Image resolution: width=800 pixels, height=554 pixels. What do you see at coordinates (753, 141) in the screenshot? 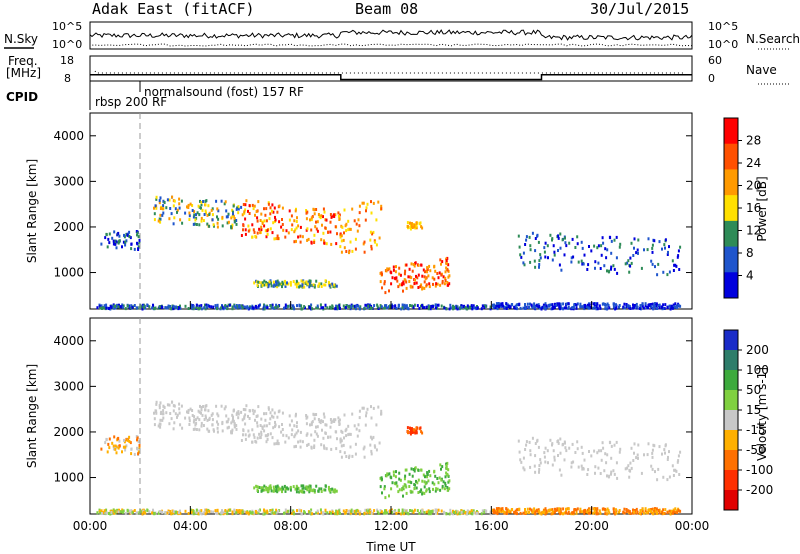
I see `colorbar-tick-label: 28` at bounding box center [753, 141].